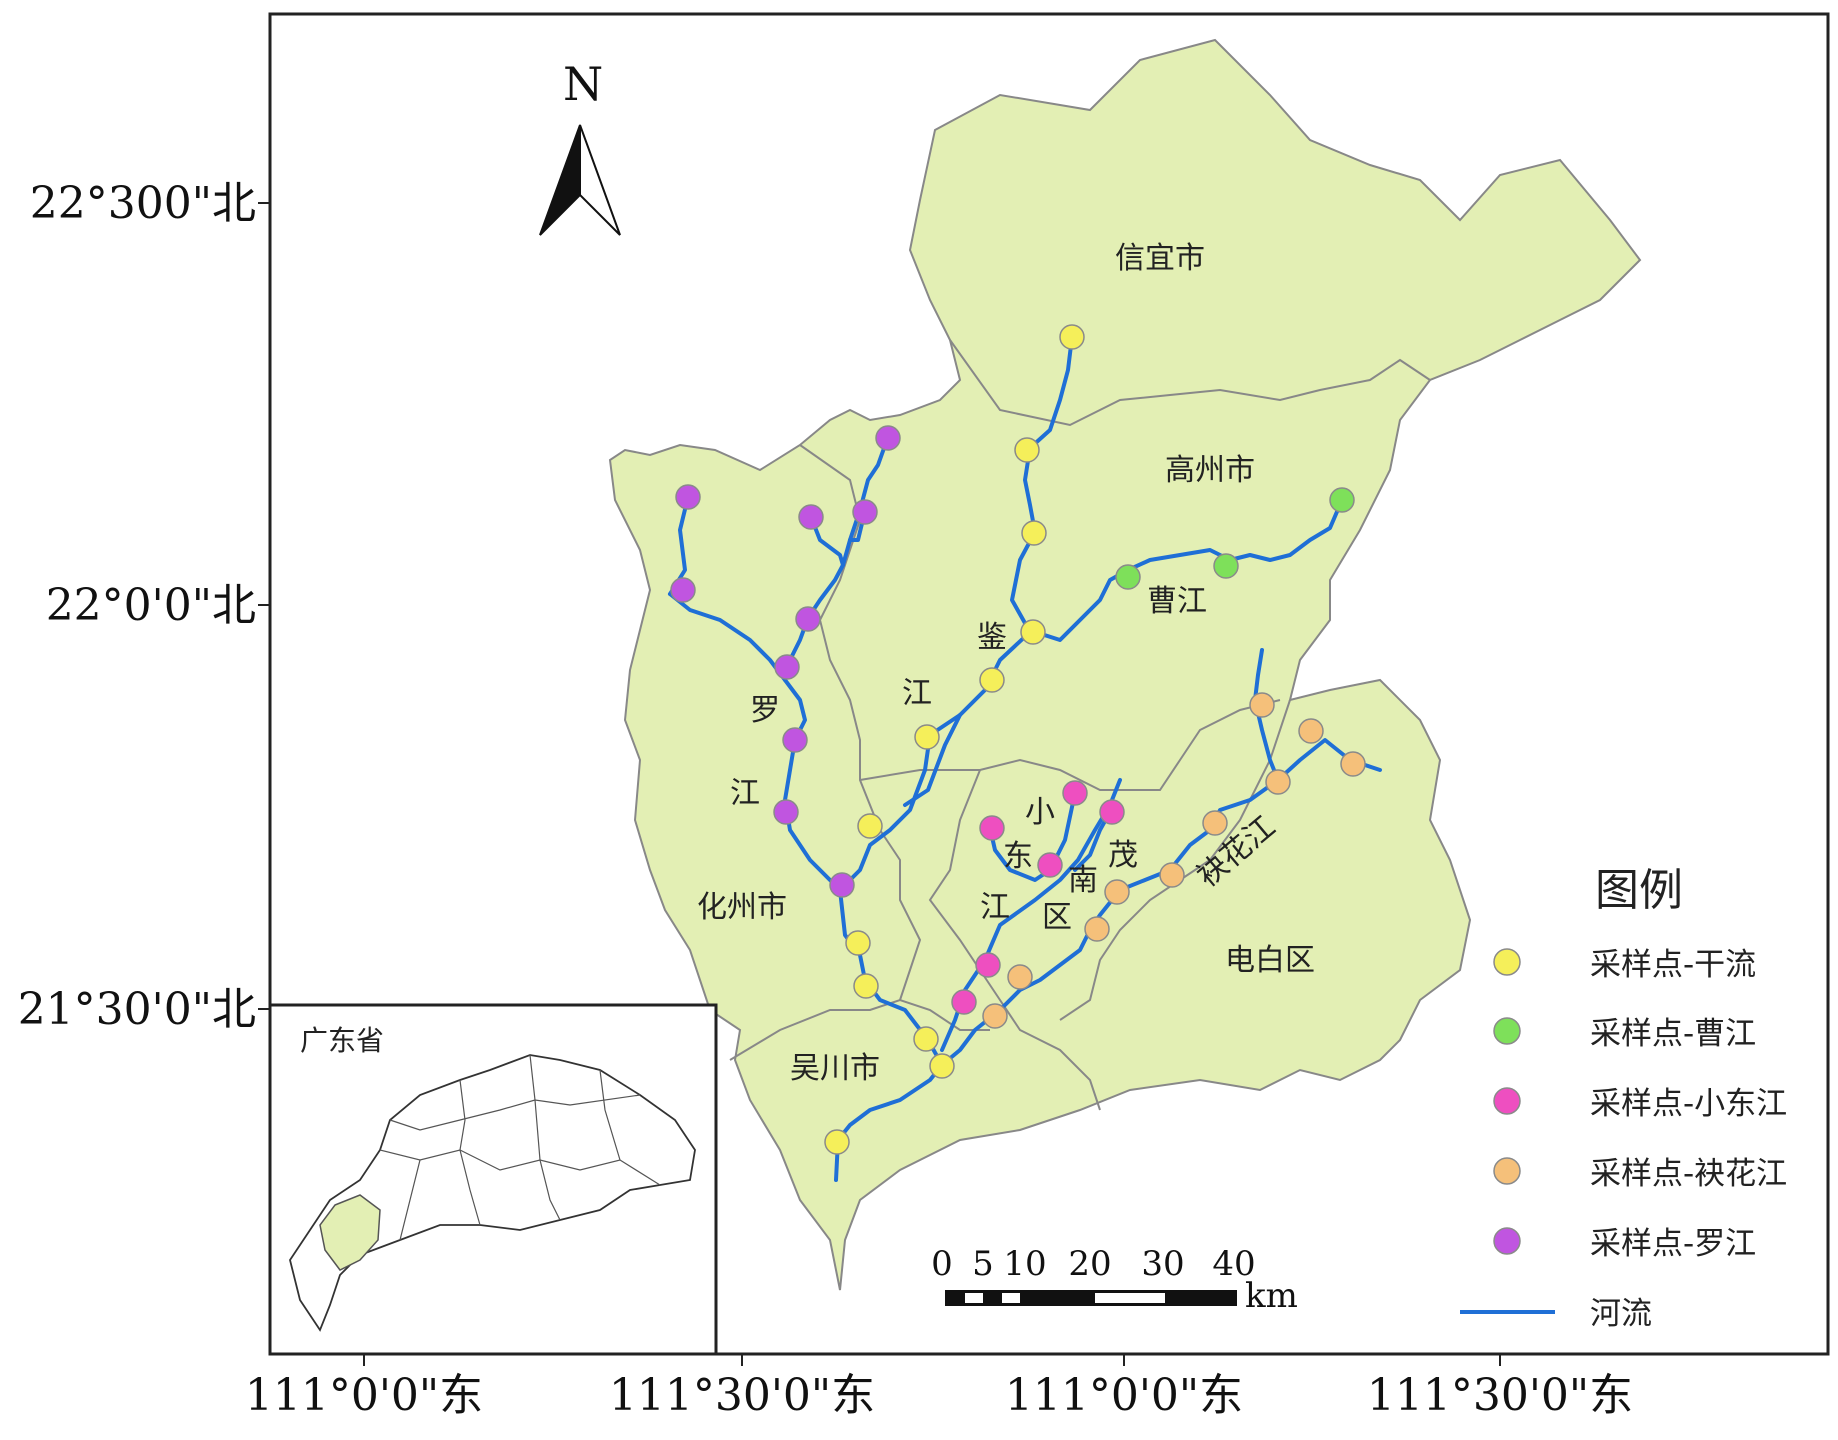  Describe the element at coordinates (1271, 1296) in the screenshot. I see `scale-unit: km` at that location.